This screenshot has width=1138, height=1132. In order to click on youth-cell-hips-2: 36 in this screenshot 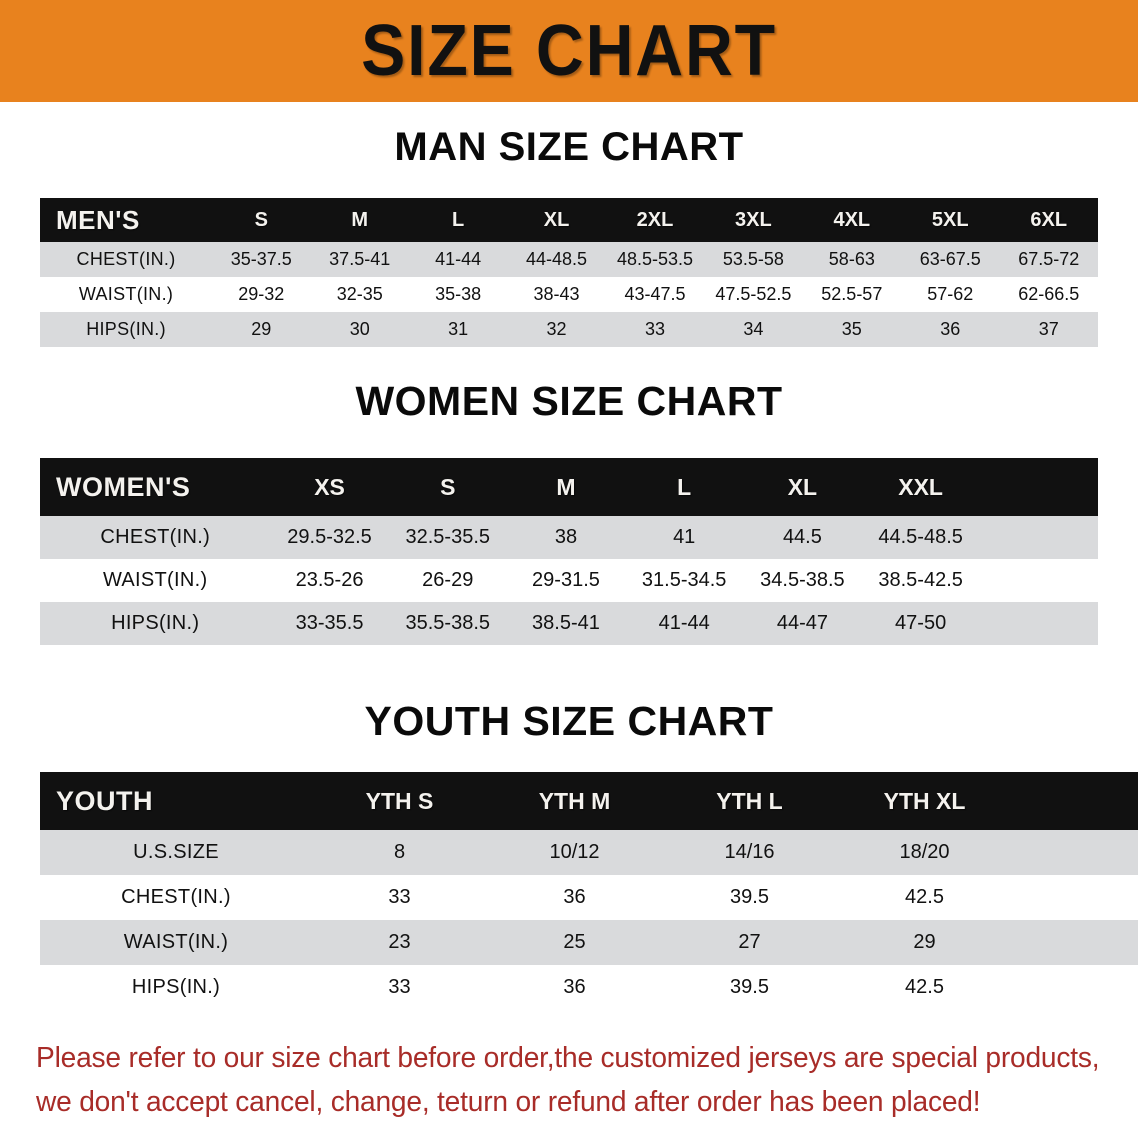, I will do `click(574, 987)`.